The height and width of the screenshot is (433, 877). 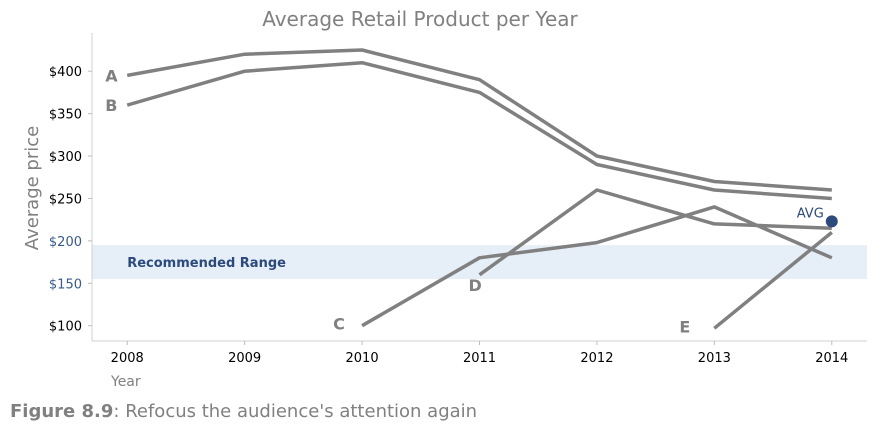 What do you see at coordinates (475, 285) in the screenshot?
I see `series-label-d: D` at bounding box center [475, 285].